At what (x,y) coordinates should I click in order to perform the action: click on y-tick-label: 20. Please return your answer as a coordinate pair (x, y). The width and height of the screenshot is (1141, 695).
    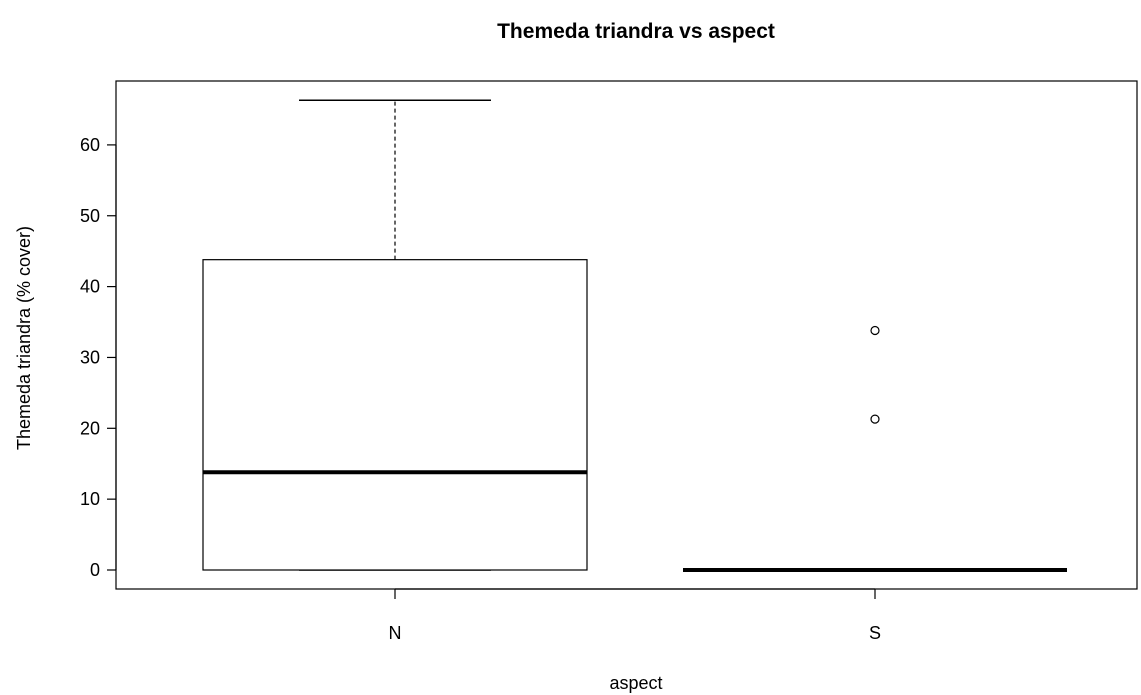
    Looking at the image, I should click on (90, 428).